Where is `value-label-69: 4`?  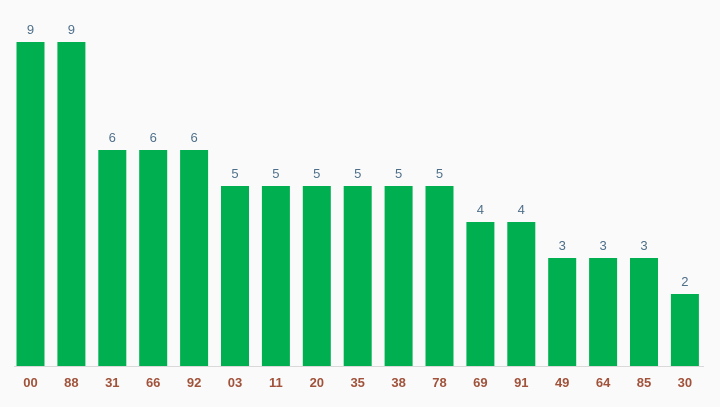
value-label-69: 4 is located at coordinates (480, 209).